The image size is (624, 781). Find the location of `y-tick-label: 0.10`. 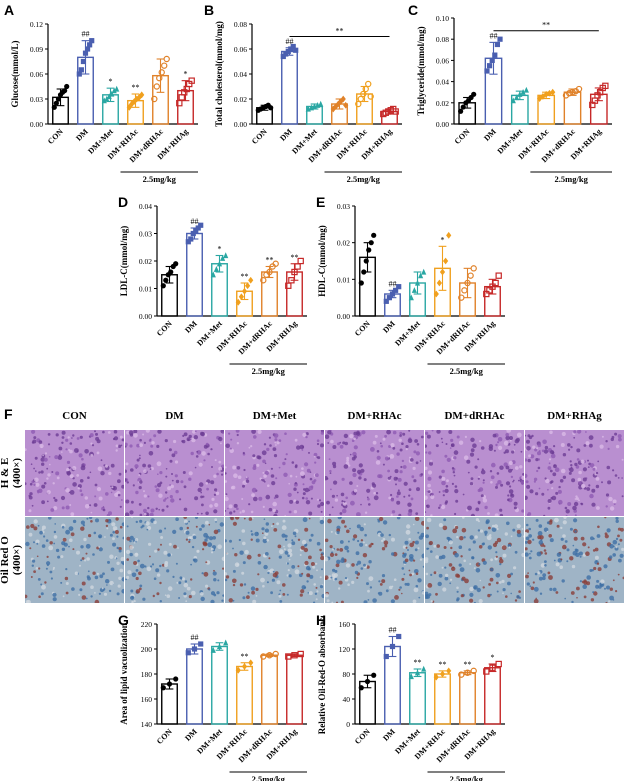

y-tick-label: 0.10 is located at coordinates (442, 18).